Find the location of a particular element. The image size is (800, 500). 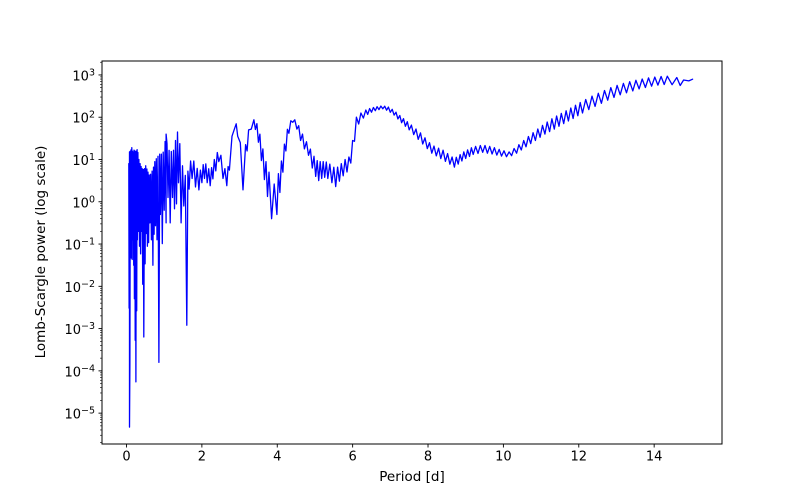

x-axis-label: Period [d] is located at coordinates (412, 477).